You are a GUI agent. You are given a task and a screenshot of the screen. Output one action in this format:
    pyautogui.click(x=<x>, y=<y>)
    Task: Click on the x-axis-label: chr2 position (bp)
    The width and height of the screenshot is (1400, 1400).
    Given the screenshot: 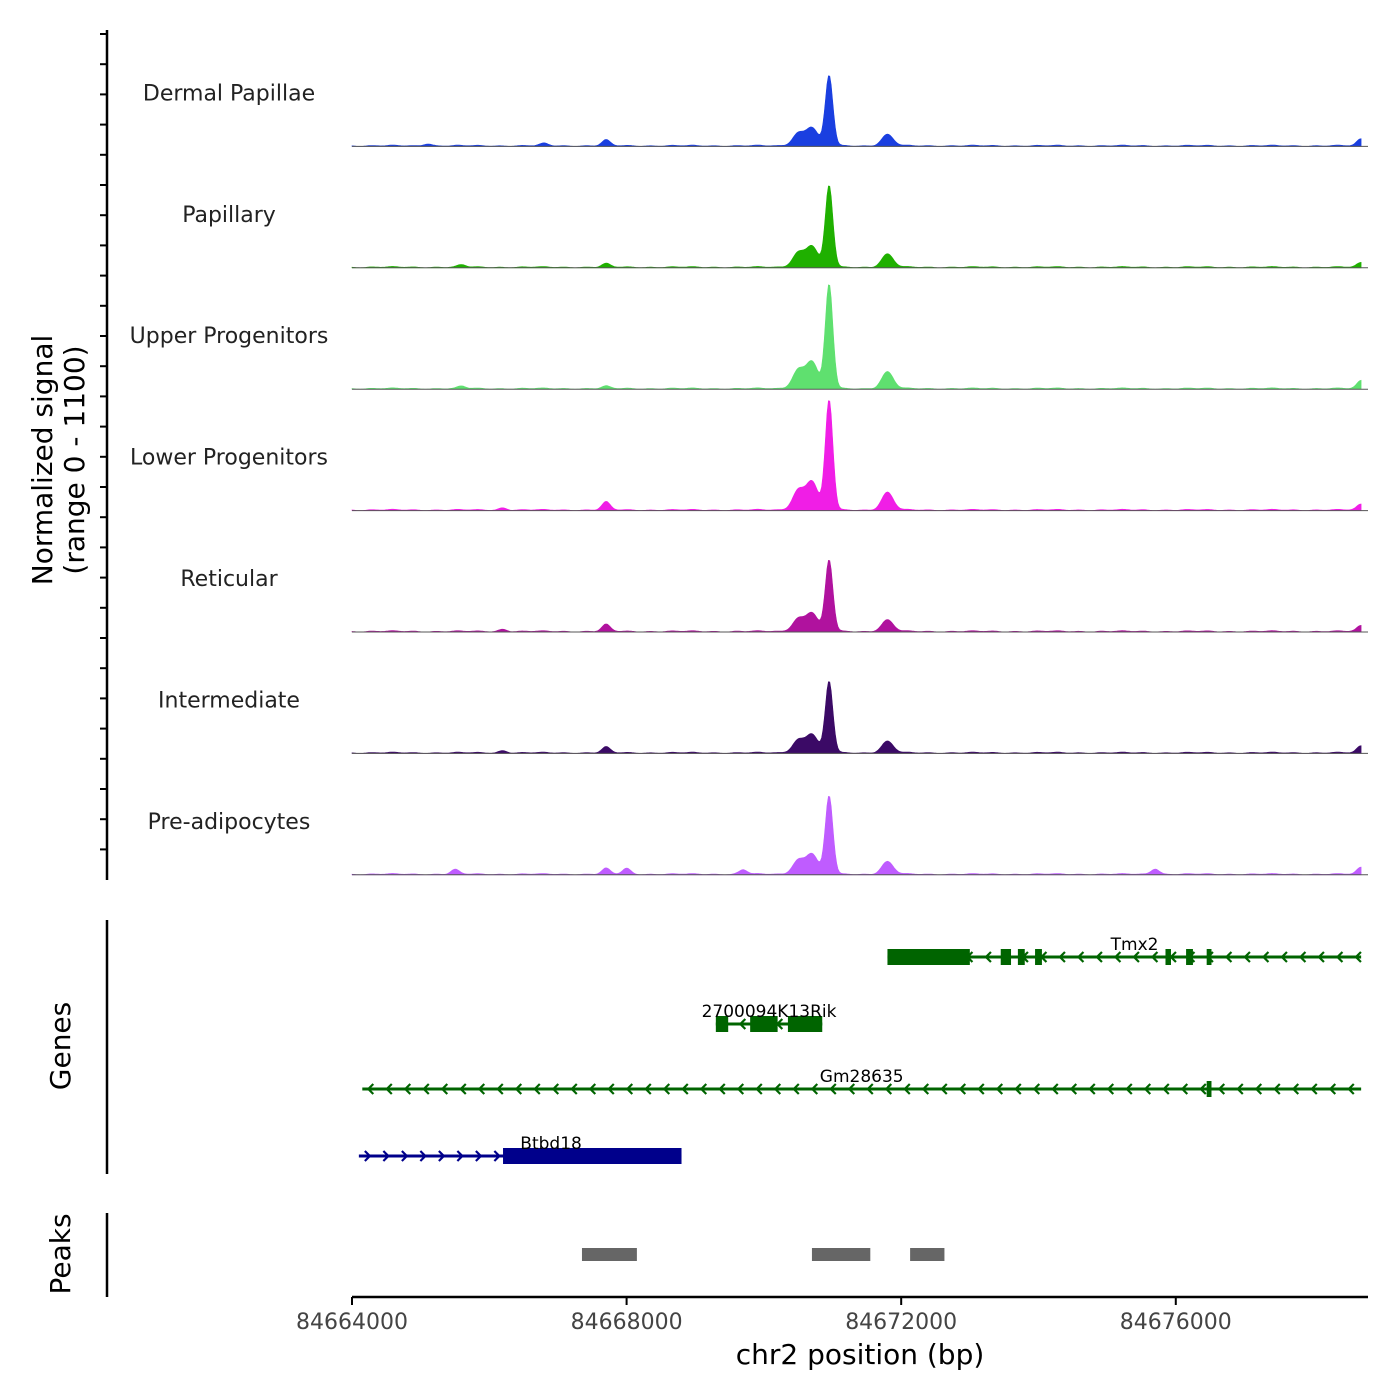 What is the action you would take?
    pyautogui.click(x=860, y=1354)
    